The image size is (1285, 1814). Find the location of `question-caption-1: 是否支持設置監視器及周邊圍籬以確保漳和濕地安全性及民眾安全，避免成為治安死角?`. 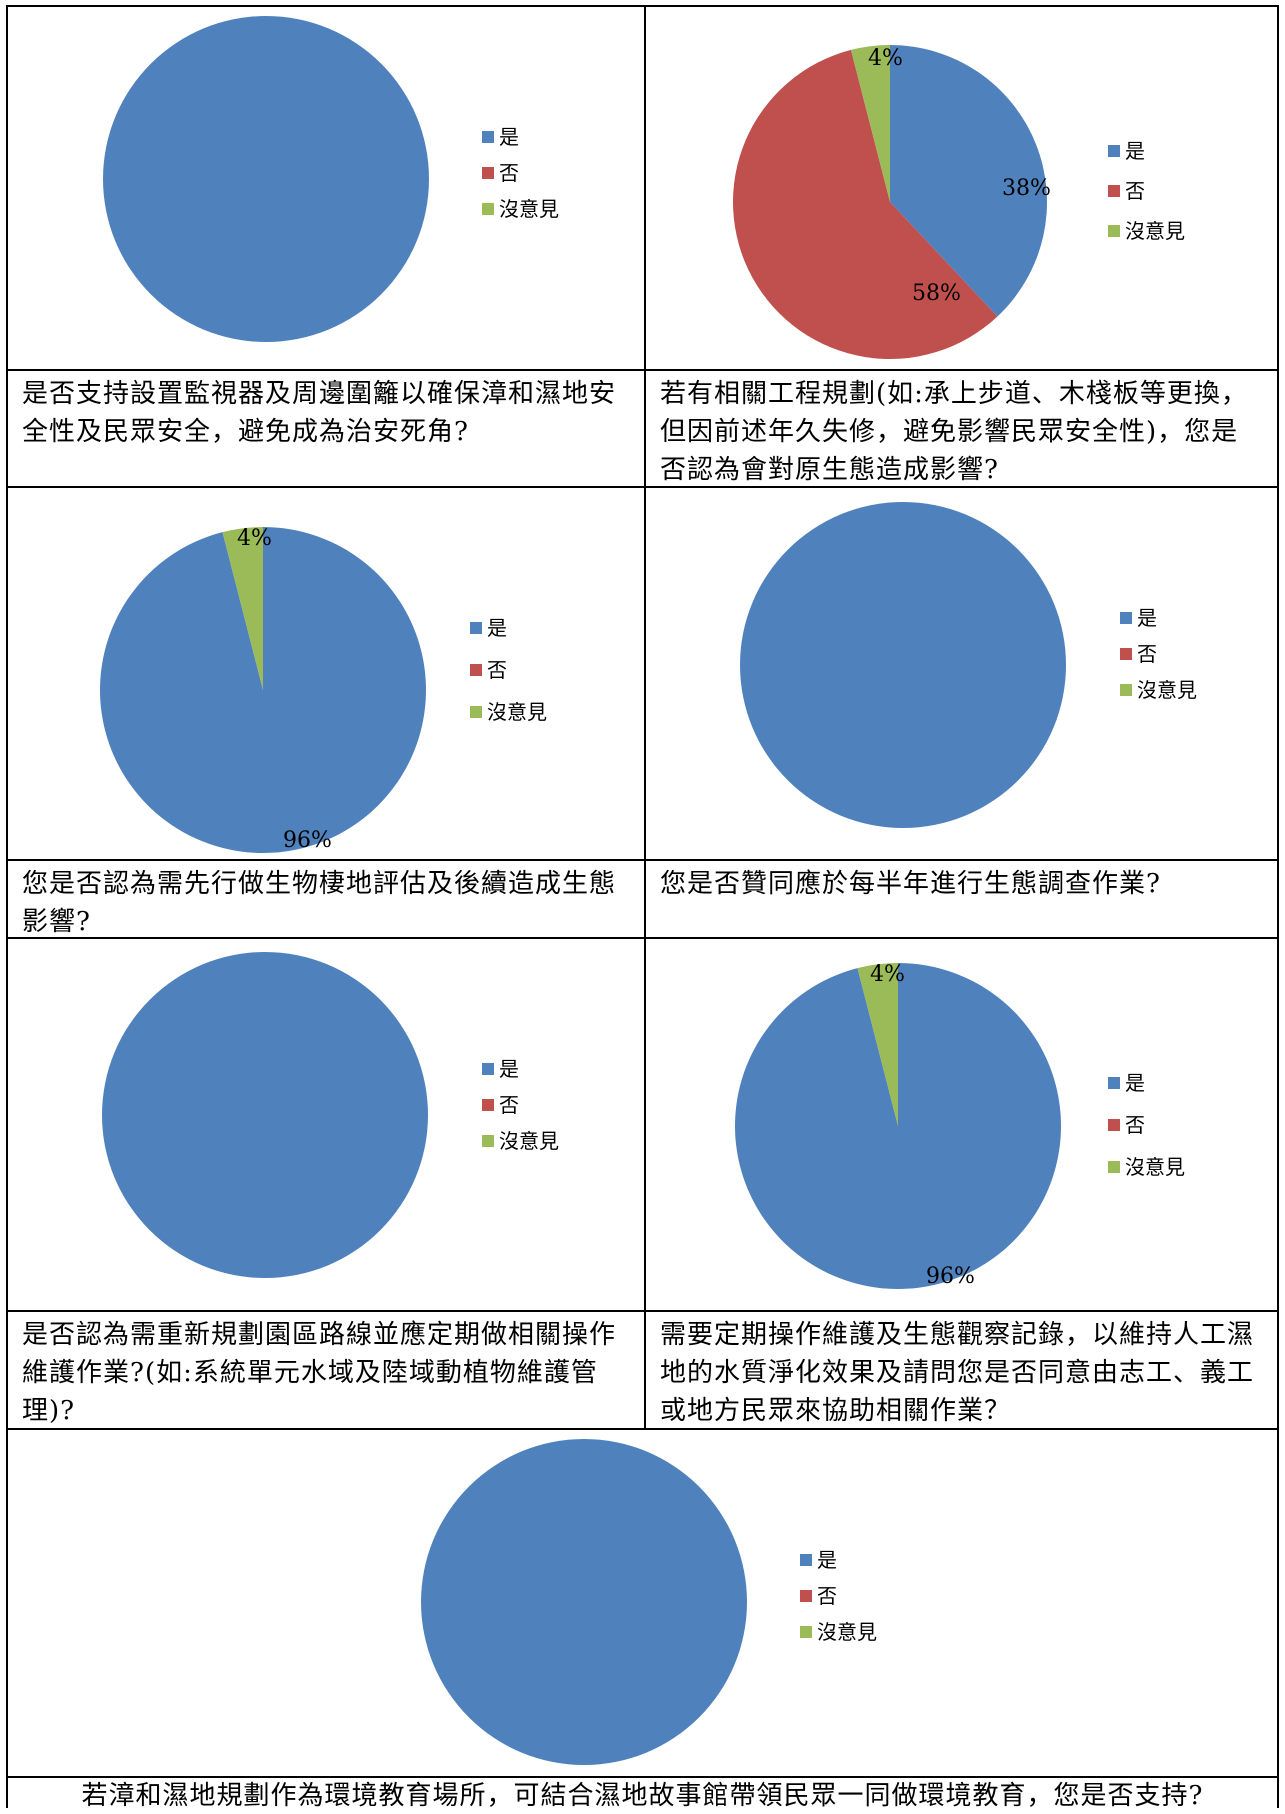

question-caption-1: 是否支持設置監視器及周邊圍籬以確保漳和濕地安全性及民眾安全，避免成為治安死角? is located at coordinates (319, 413).